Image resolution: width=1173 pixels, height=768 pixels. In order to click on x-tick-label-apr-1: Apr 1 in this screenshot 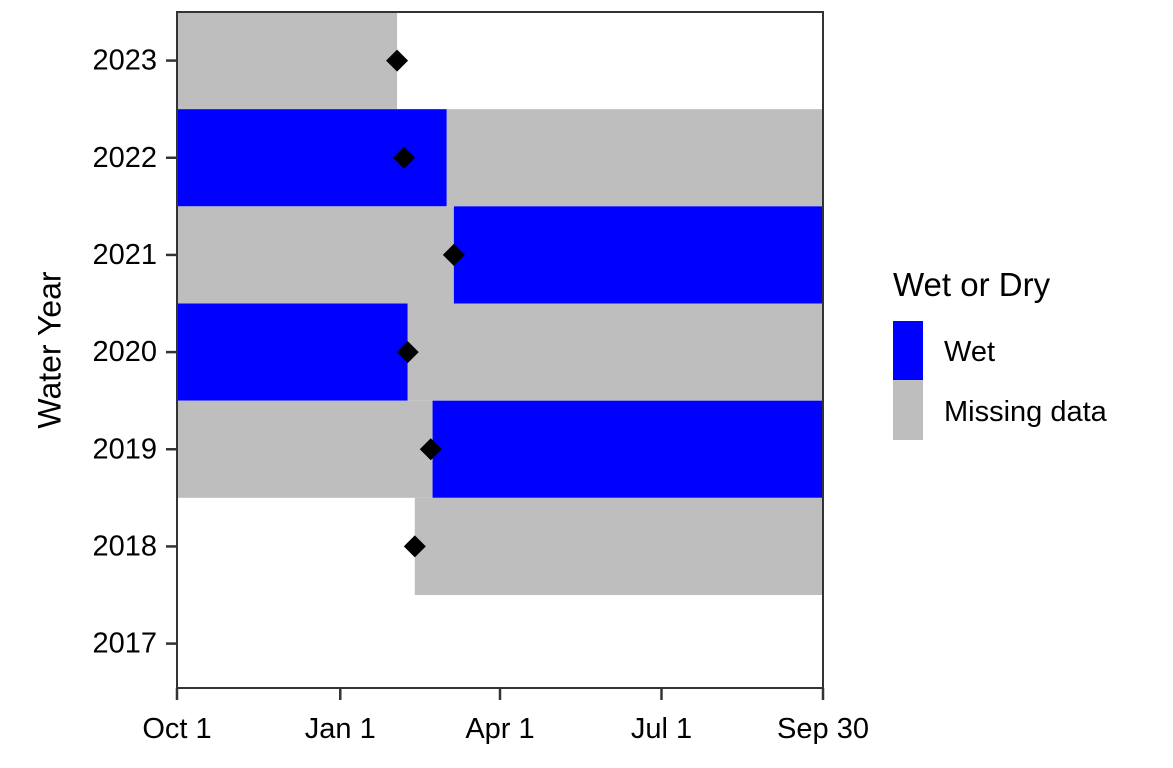, I will do `click(499, 729)`.